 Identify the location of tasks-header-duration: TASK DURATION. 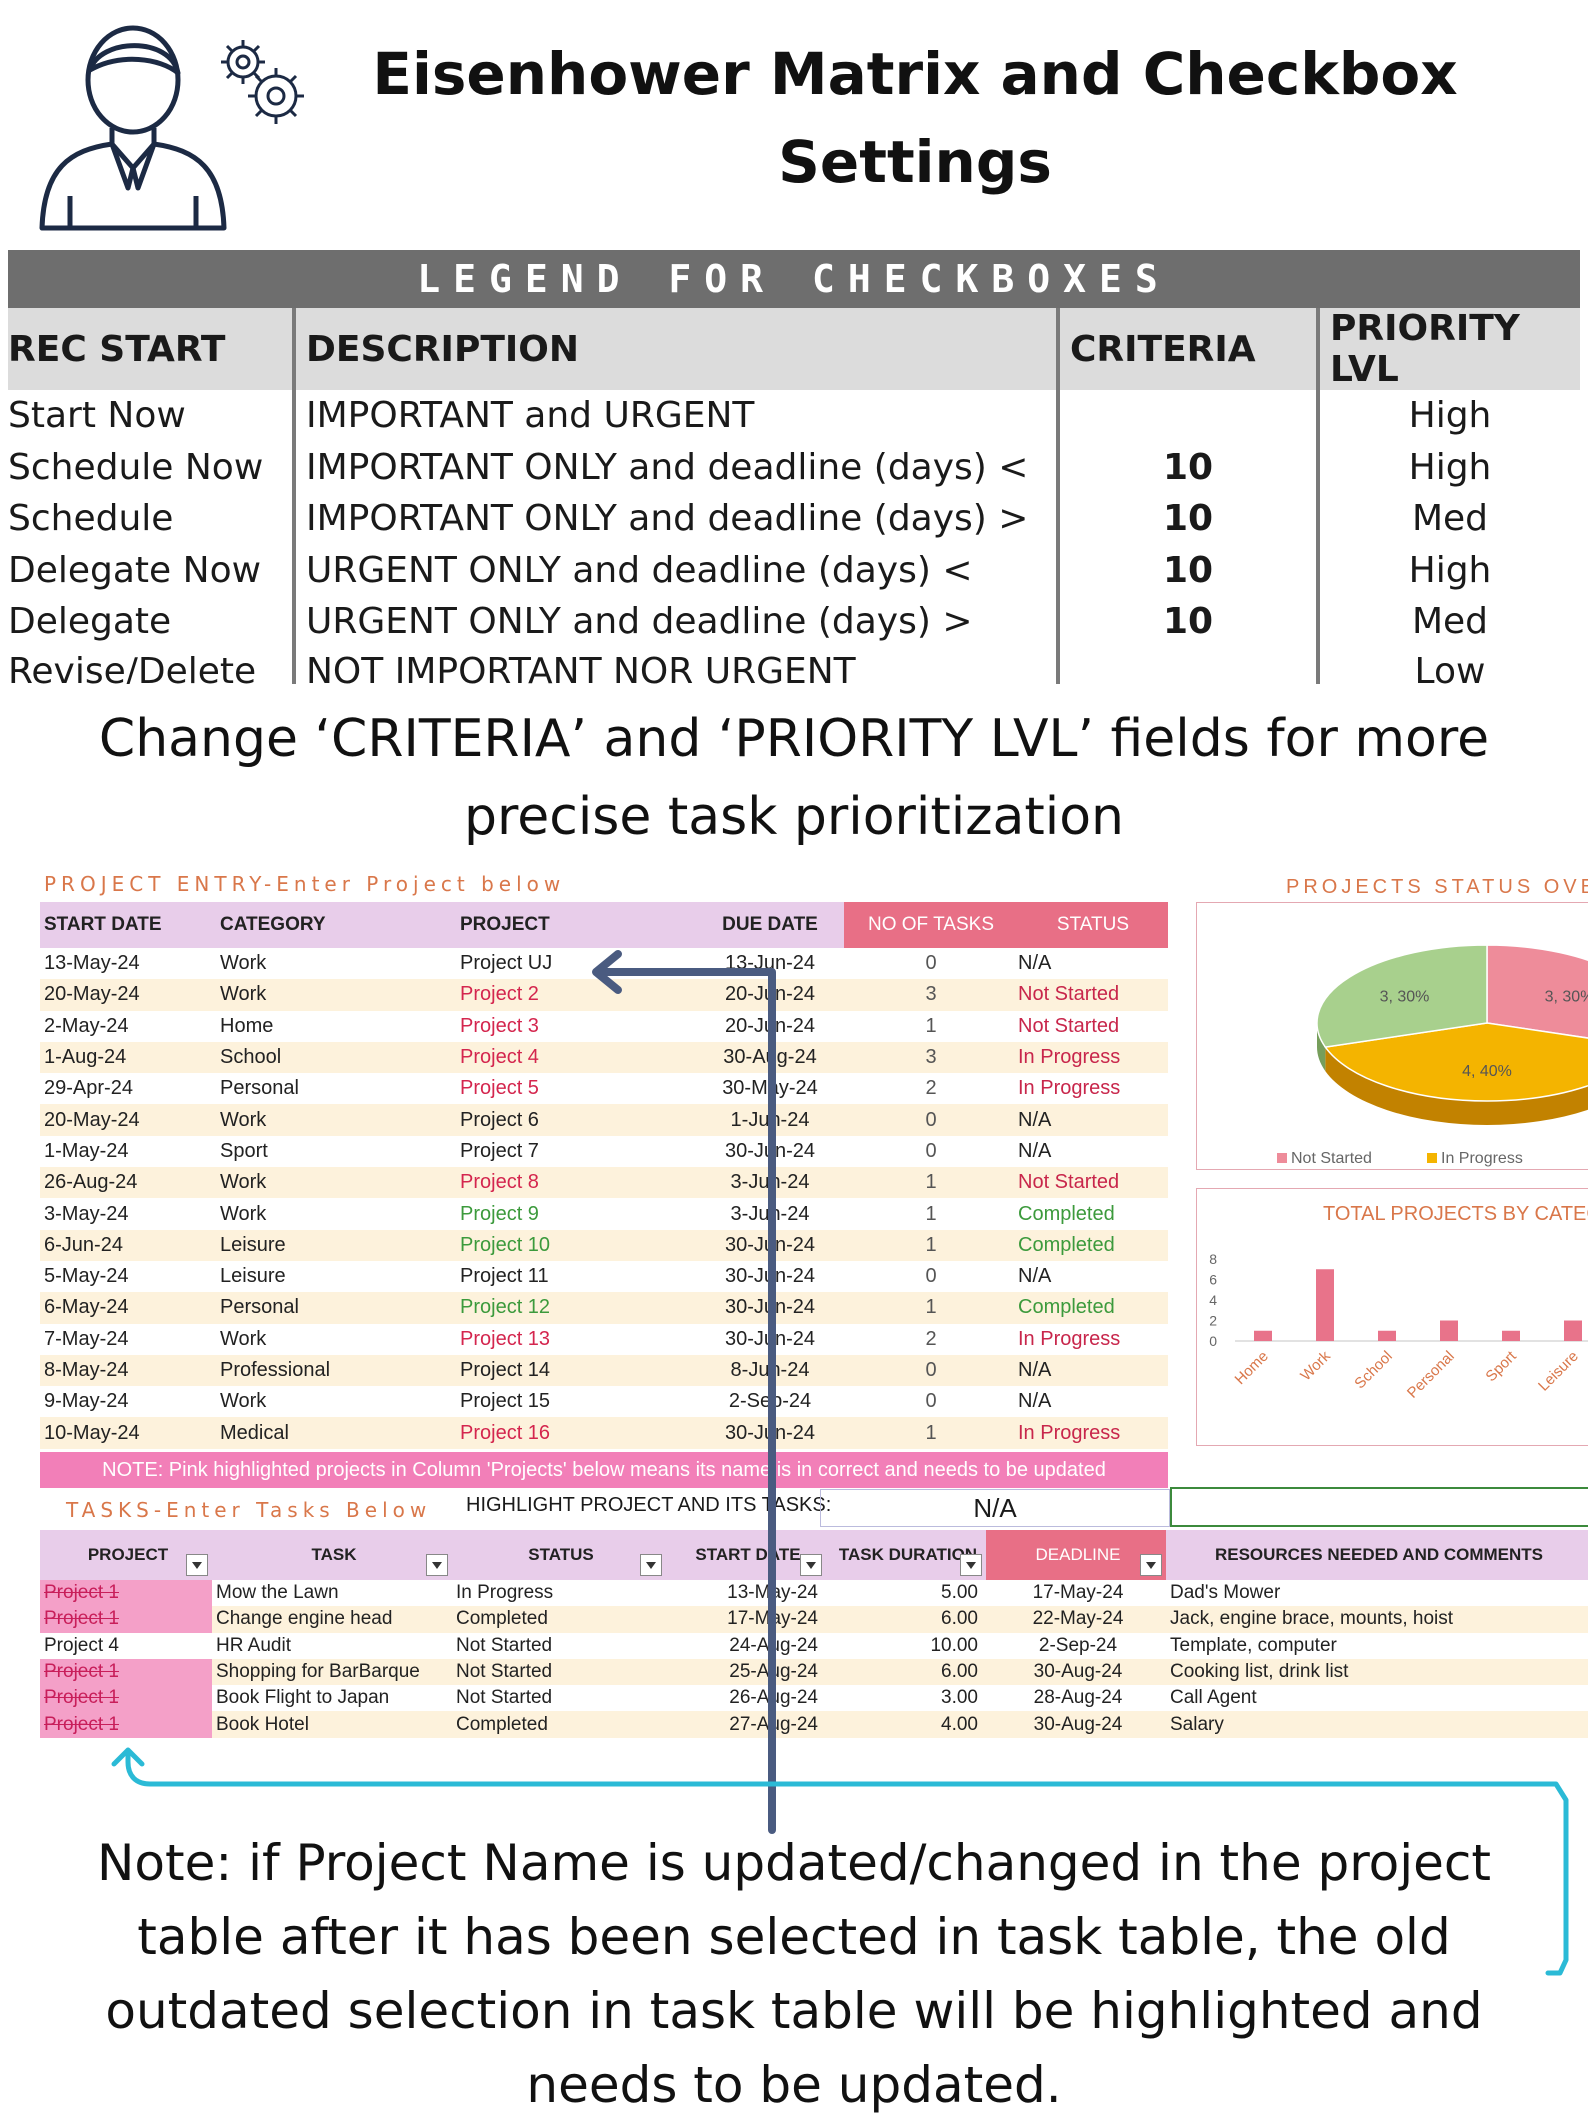
(906, 1555).